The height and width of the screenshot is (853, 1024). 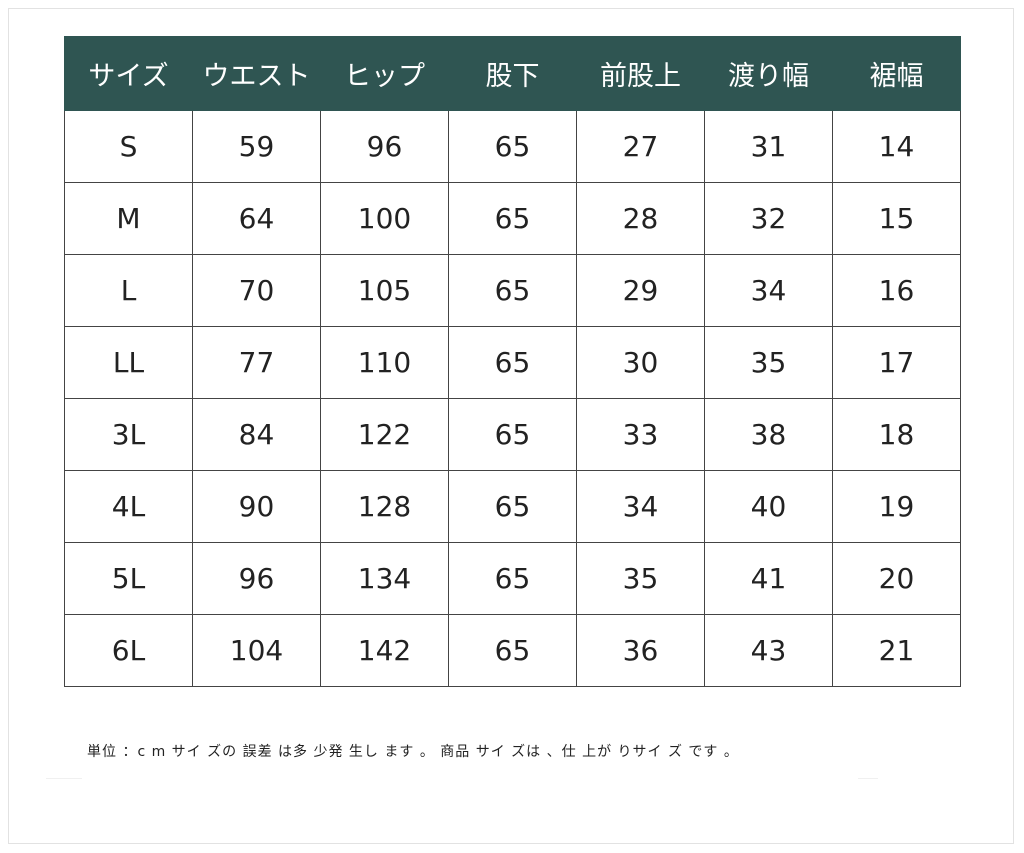 I want to click on header-row: サイズ ウエスト ヒップ 股下 前股上 渡り幅 裾幅, so click(x=512, y=73).